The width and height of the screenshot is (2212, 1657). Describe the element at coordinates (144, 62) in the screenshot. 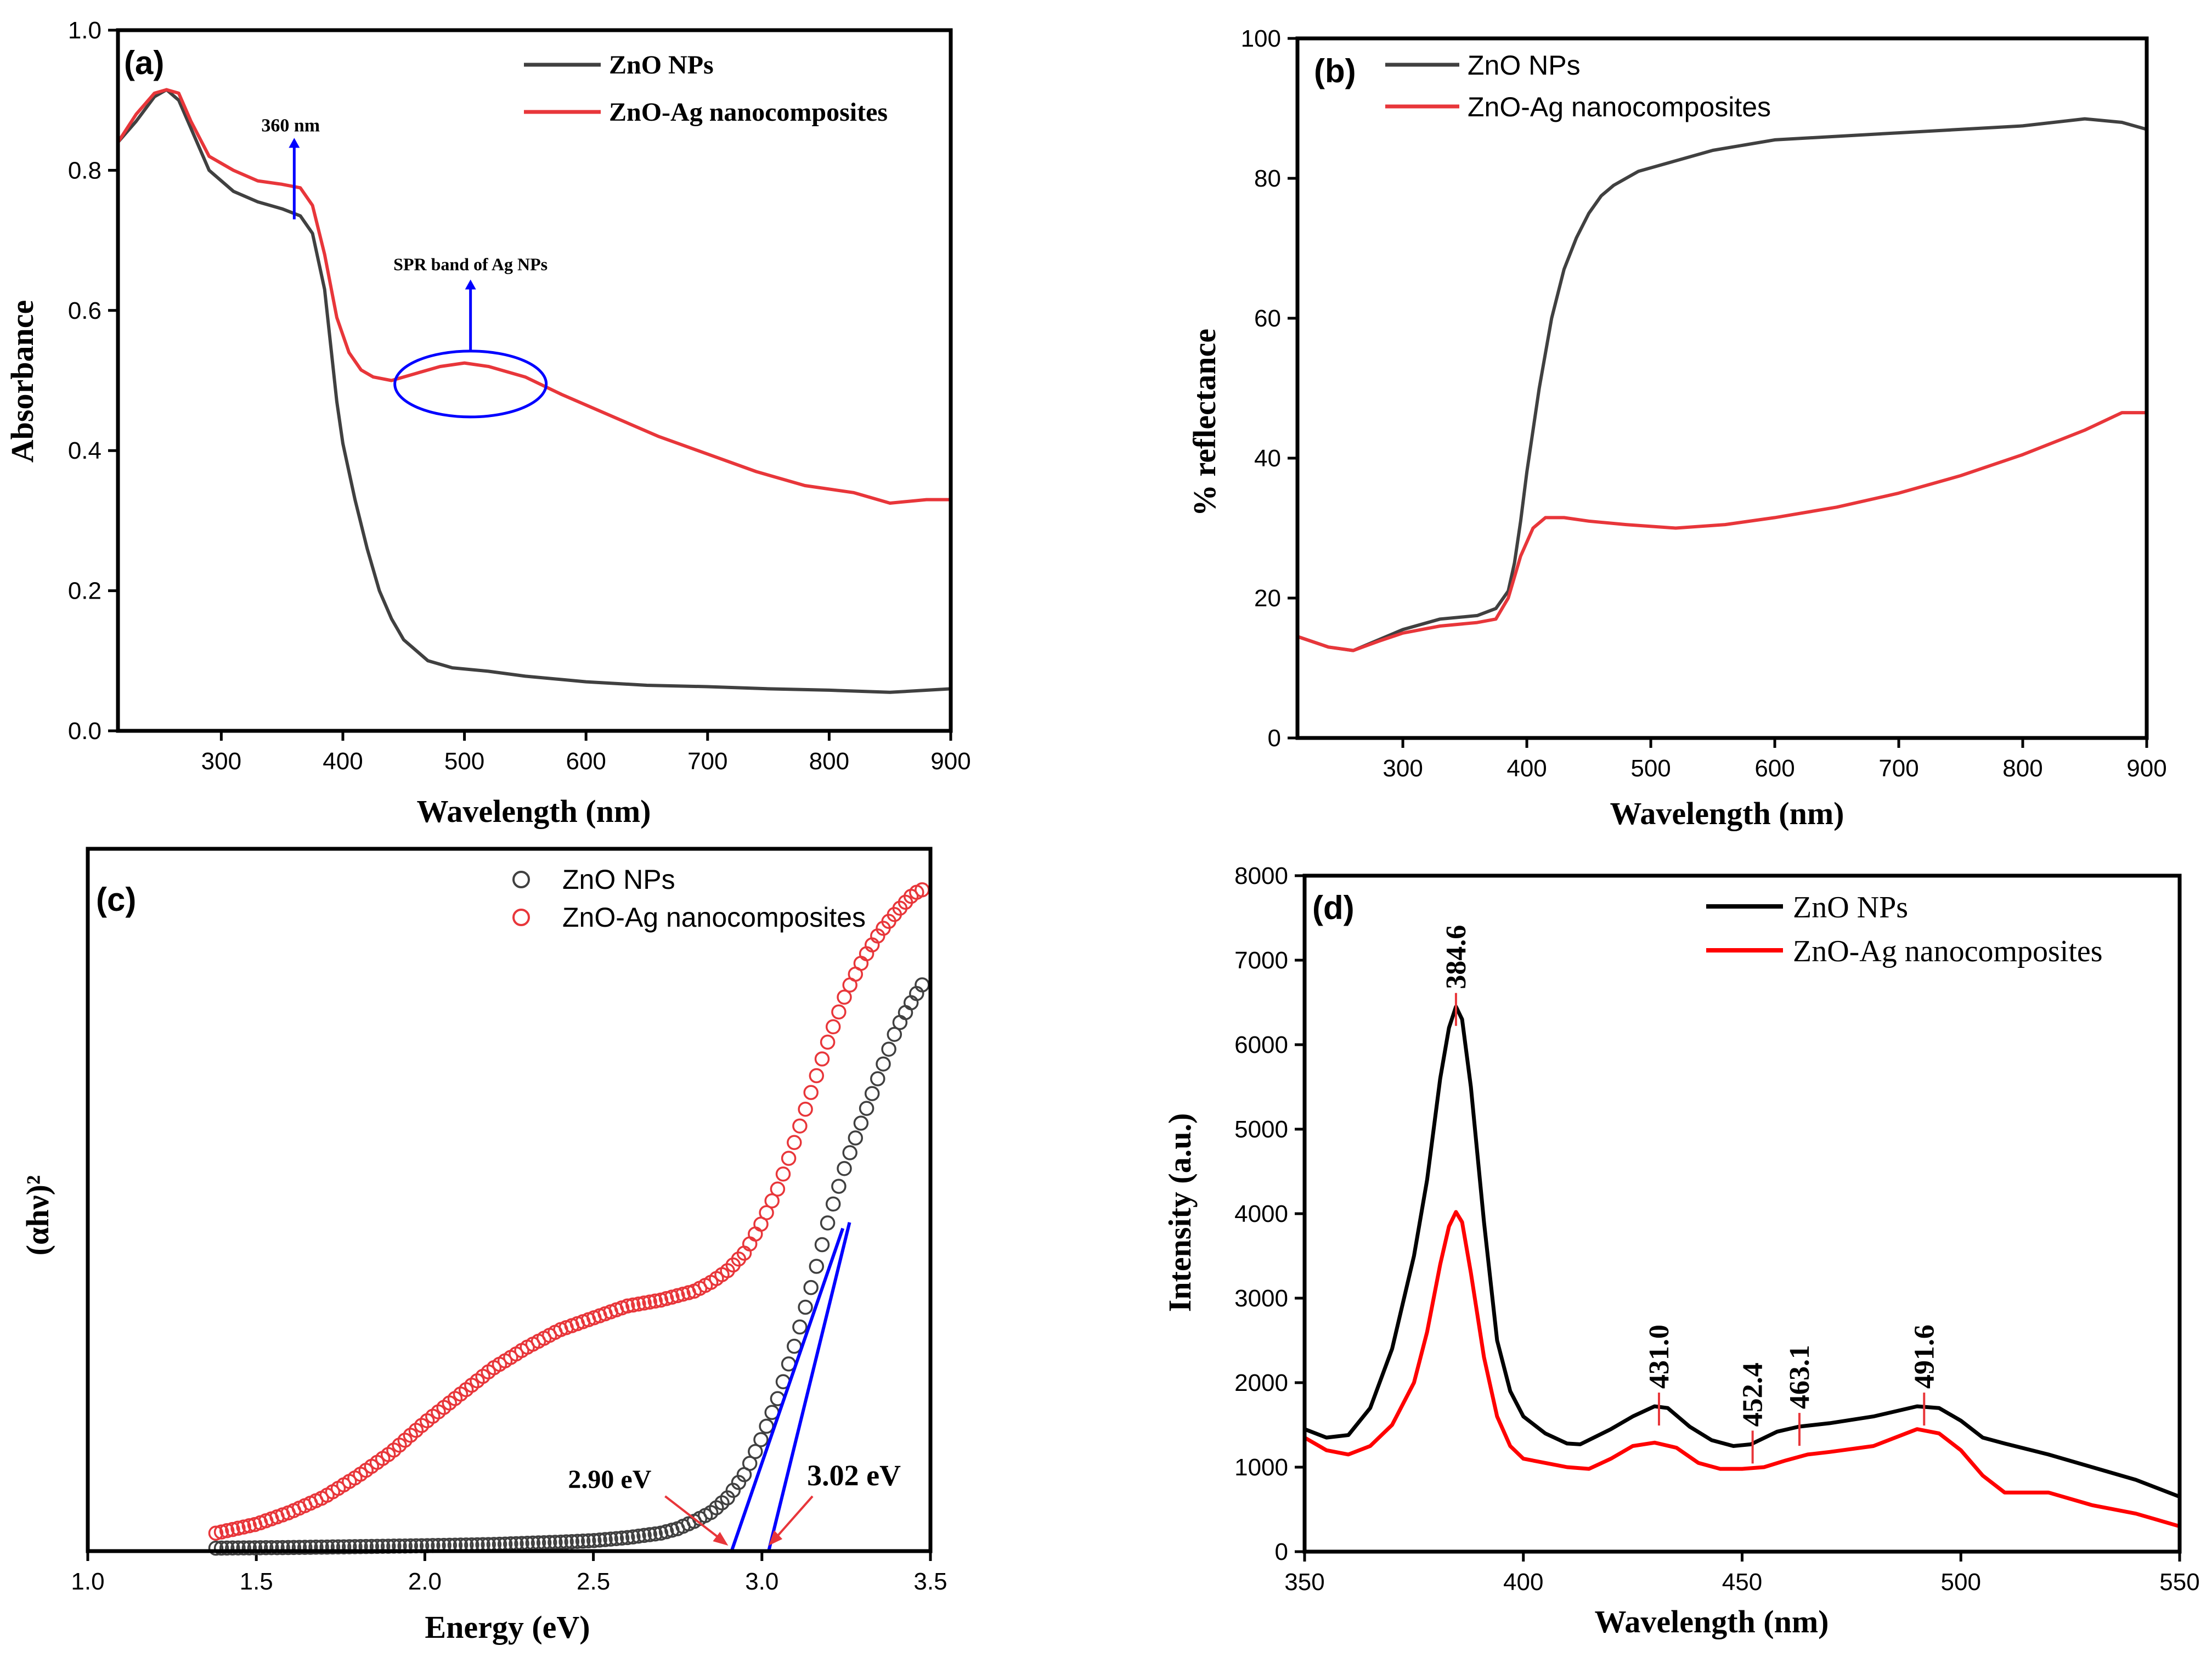

I see `panel-a-label: (a)` at that location.